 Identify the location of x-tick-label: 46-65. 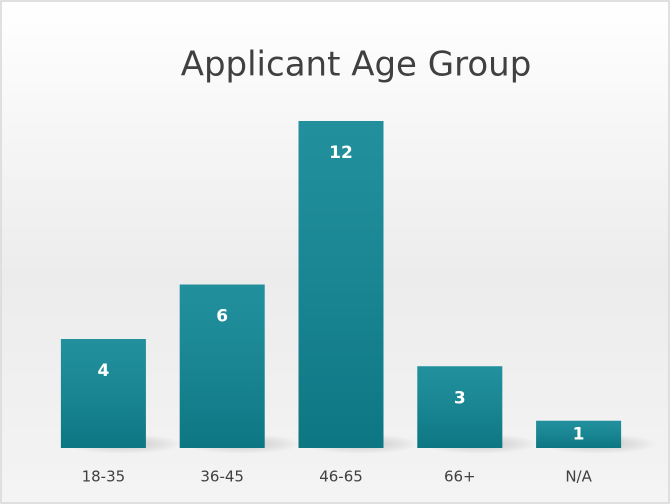
(341, 477).